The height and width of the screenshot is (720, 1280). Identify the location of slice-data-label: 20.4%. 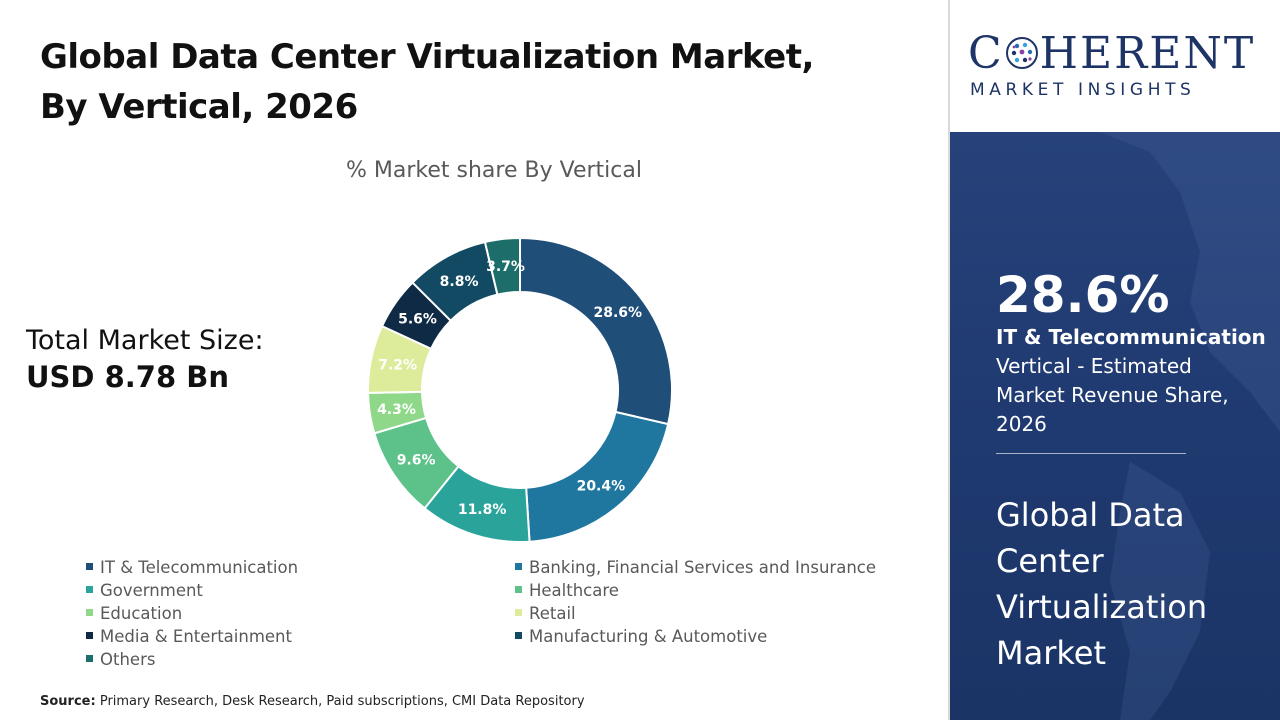
(601, 486).